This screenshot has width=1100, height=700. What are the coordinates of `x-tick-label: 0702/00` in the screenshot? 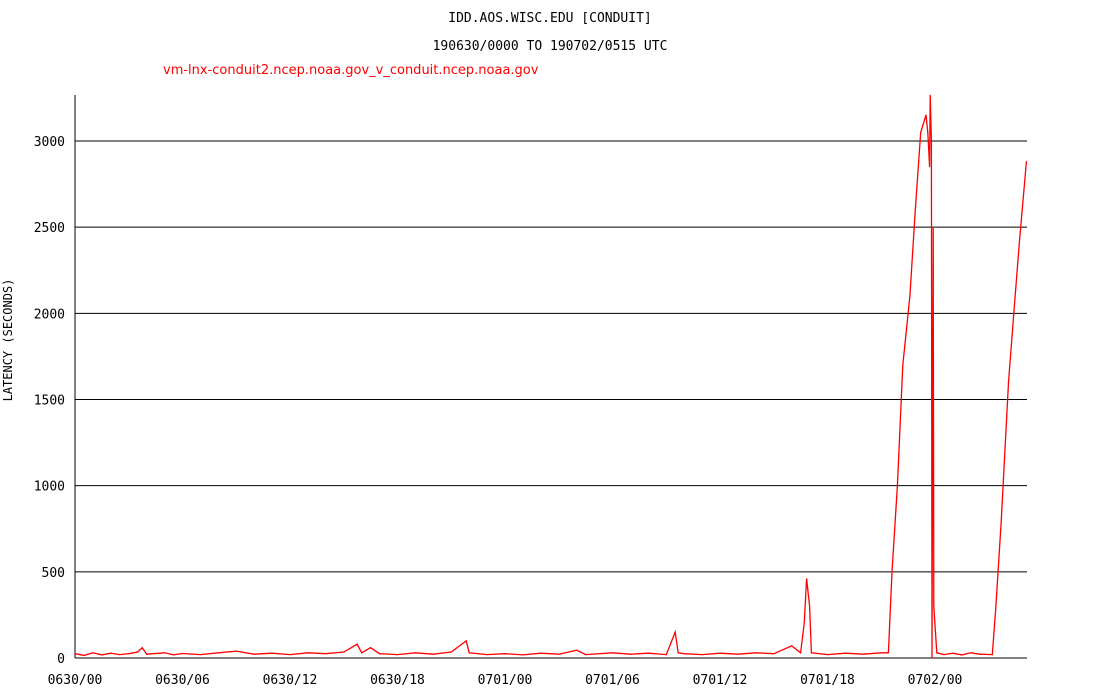 It's located at (935, 680).